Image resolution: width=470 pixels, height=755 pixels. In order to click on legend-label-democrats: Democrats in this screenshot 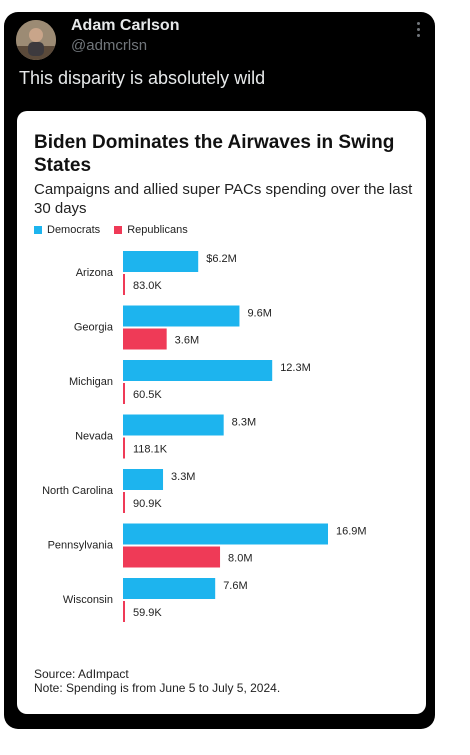, I will do `click(74, 230)`.